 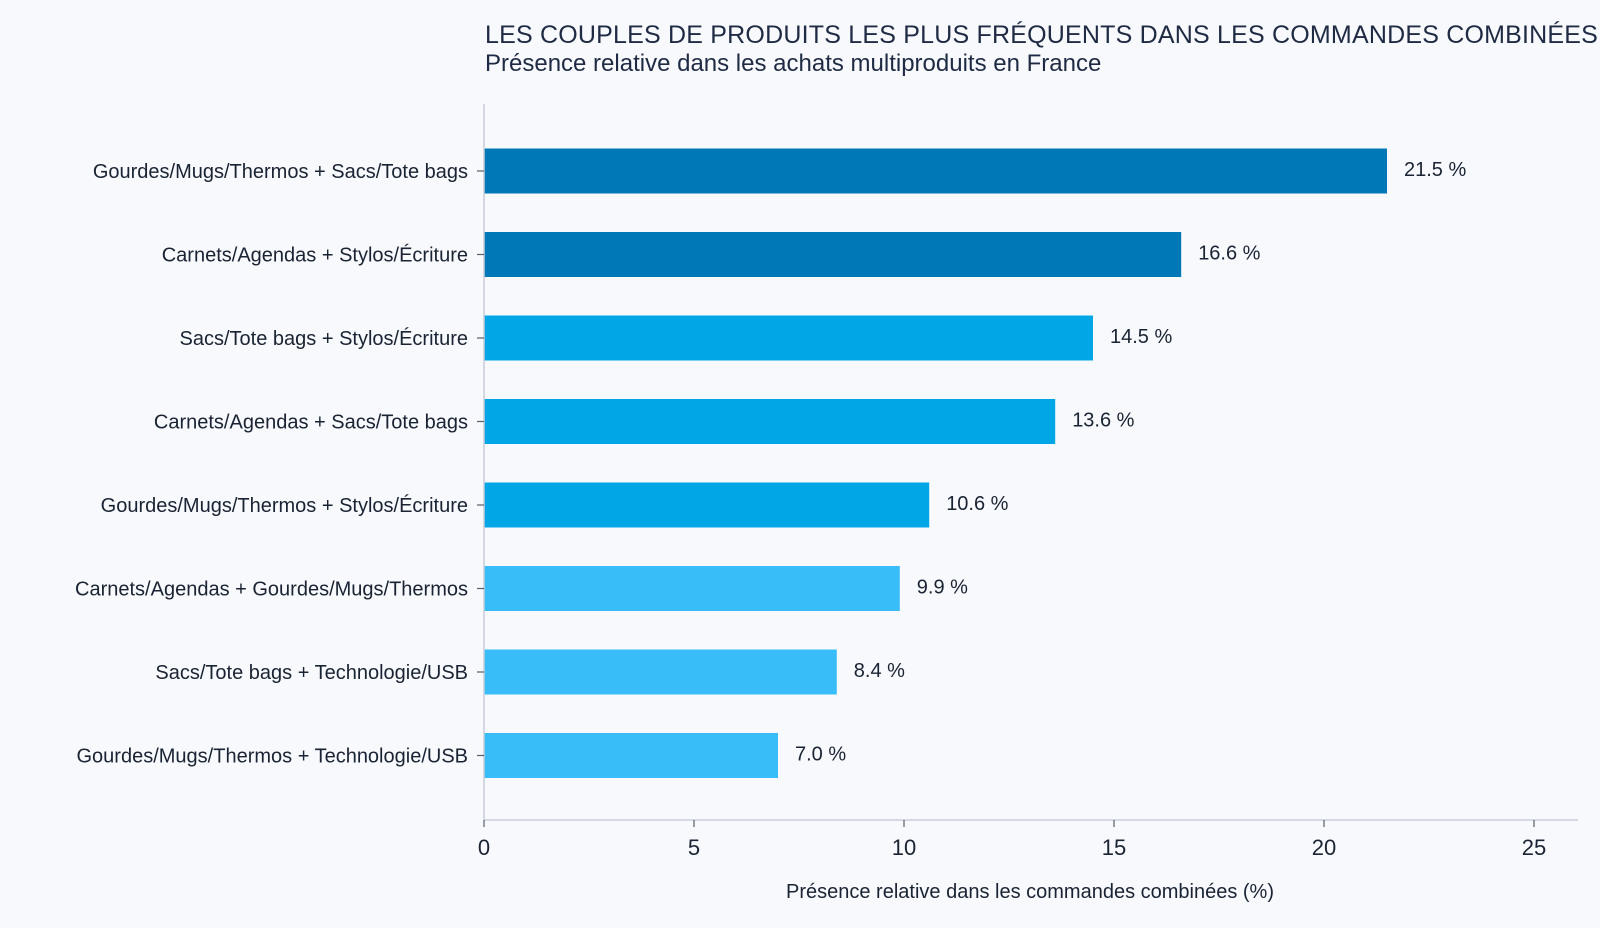 What do you see at coordinates (1534, 847) in the screenshot?
I see `x-tick-label: 25` at bounding box center [1534, 847].